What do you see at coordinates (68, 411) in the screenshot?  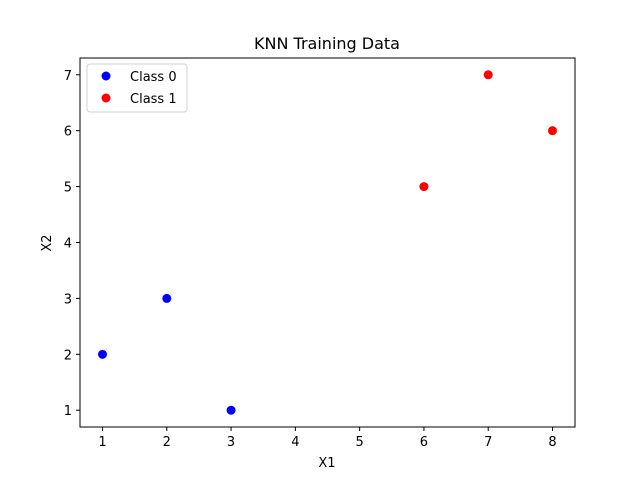 I see `y-tick-label: 1` at bounding box center [68, 411].